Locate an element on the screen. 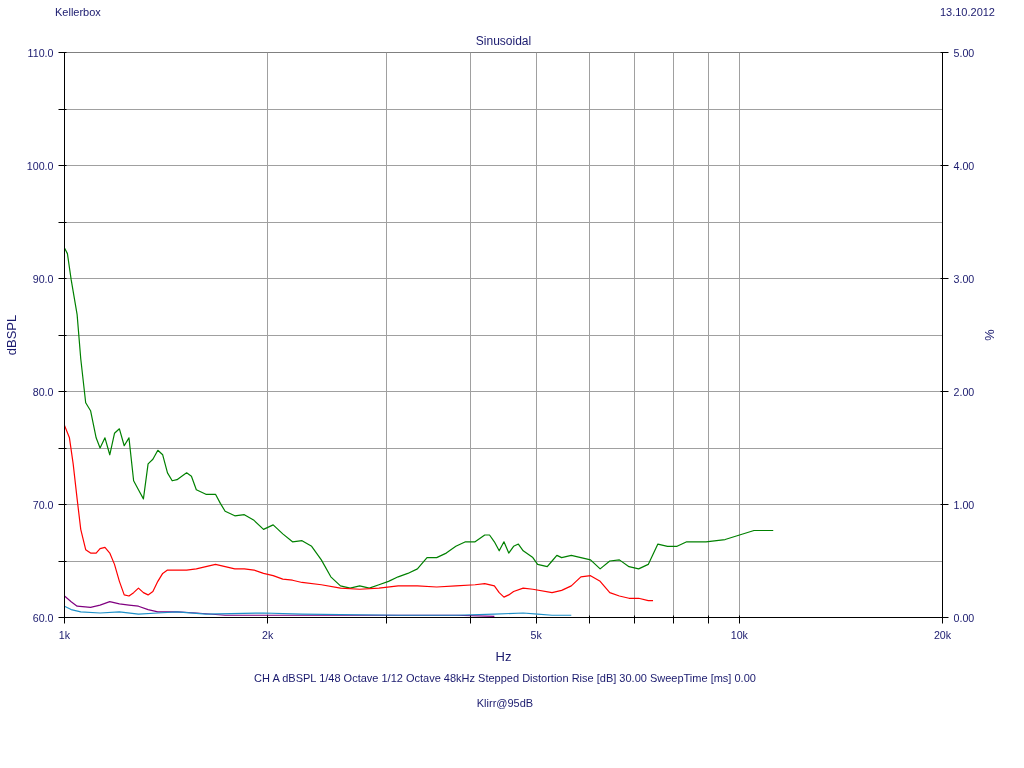 The height and width of the screenshot is (768, 1024). y2-tick-label: 2.00 is located at coordinates (964, 391).